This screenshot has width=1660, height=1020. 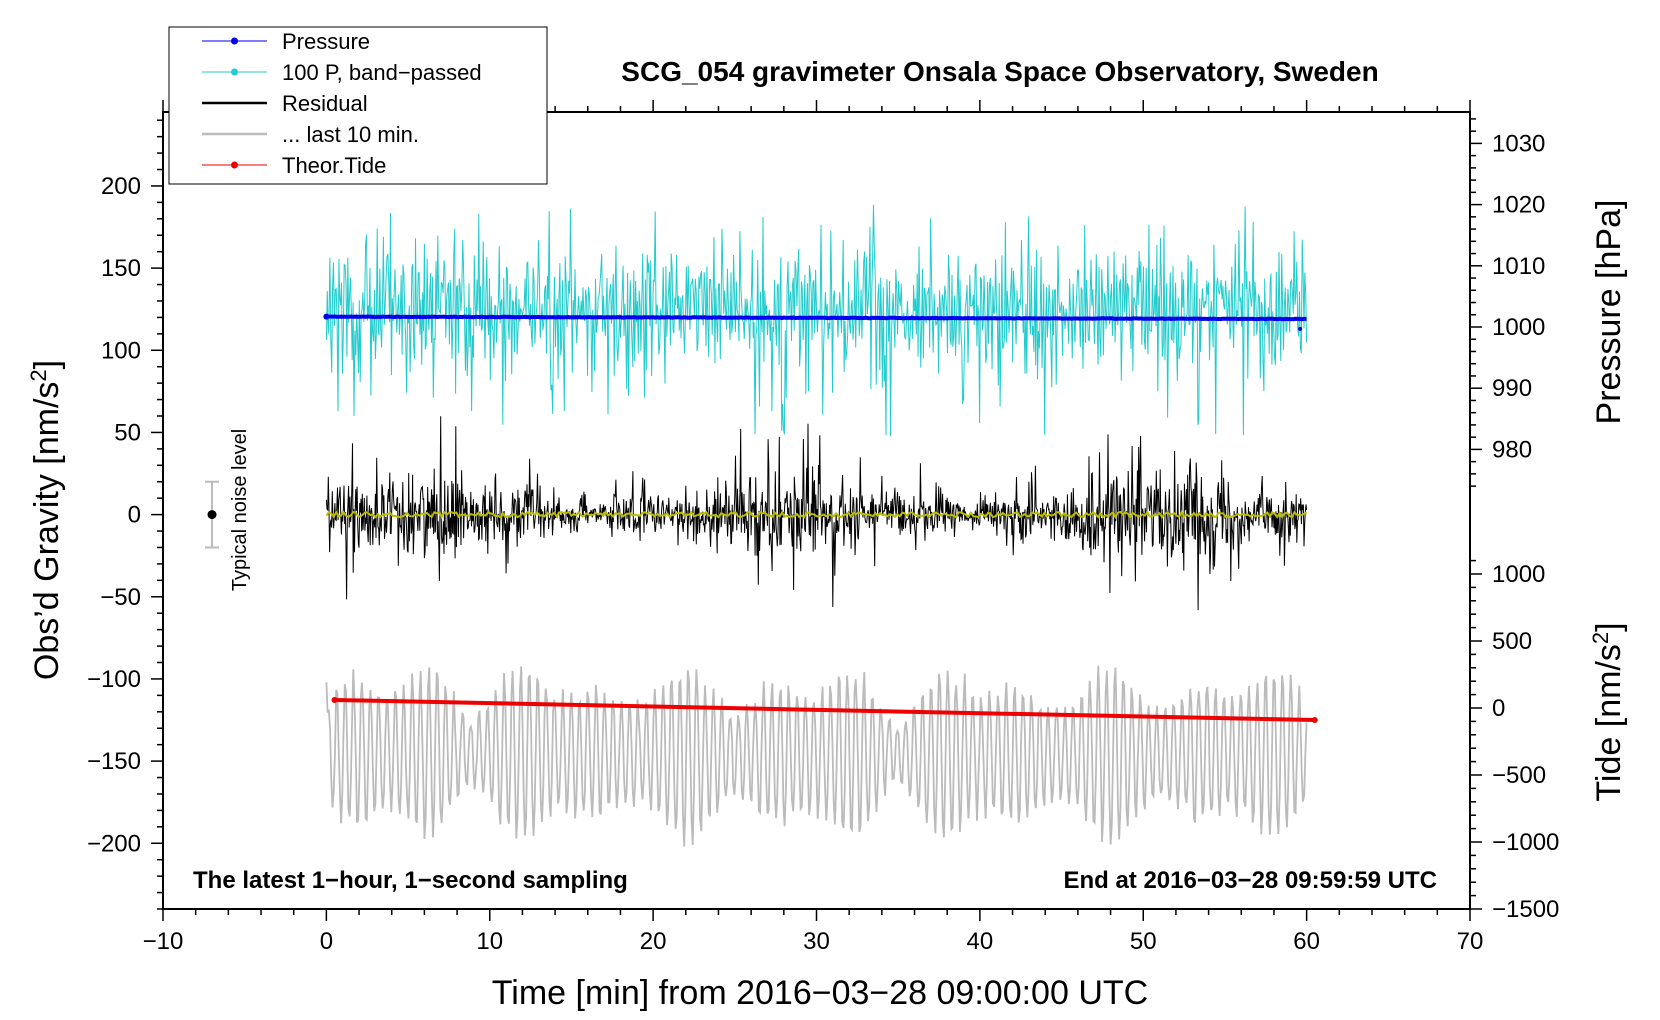 I want to click on noise-bar-center, so click(x=212, y=515).